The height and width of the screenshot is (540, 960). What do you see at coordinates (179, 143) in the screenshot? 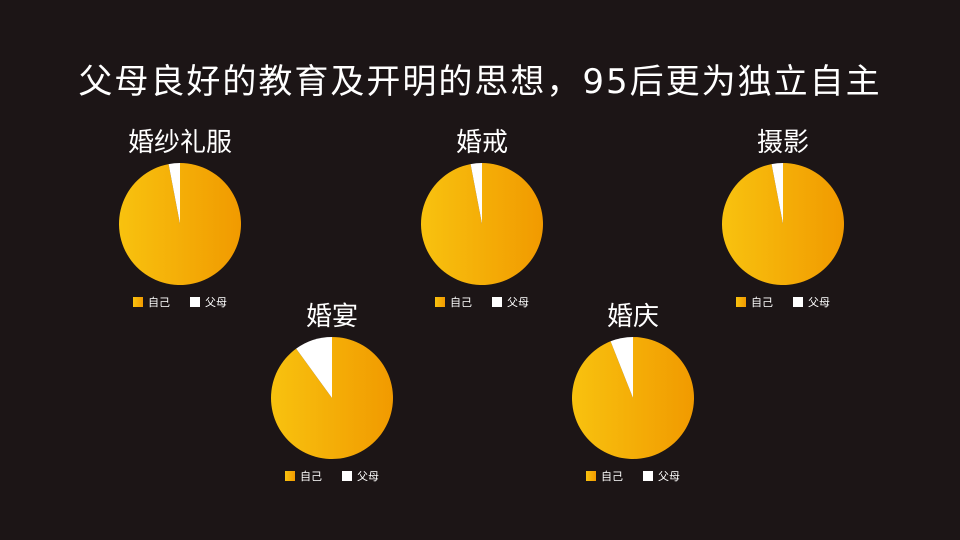
I see `pie-title: 婚纱礼服` at bounding box center [179, 143].